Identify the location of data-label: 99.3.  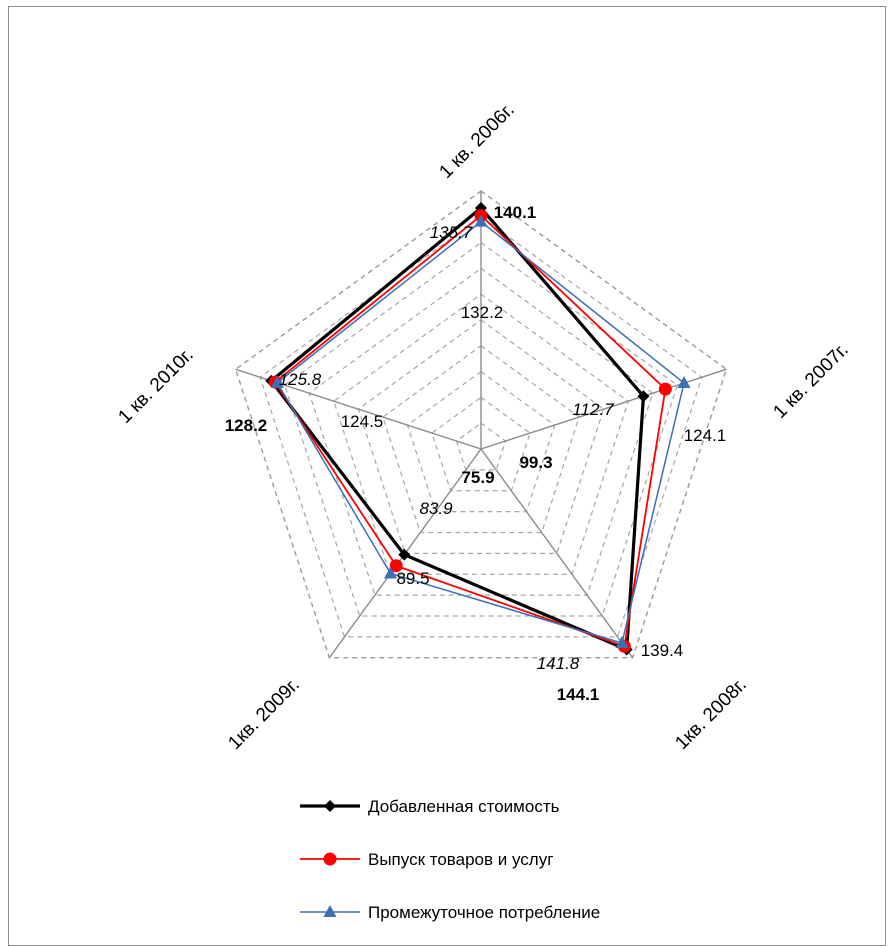
(535, 462).